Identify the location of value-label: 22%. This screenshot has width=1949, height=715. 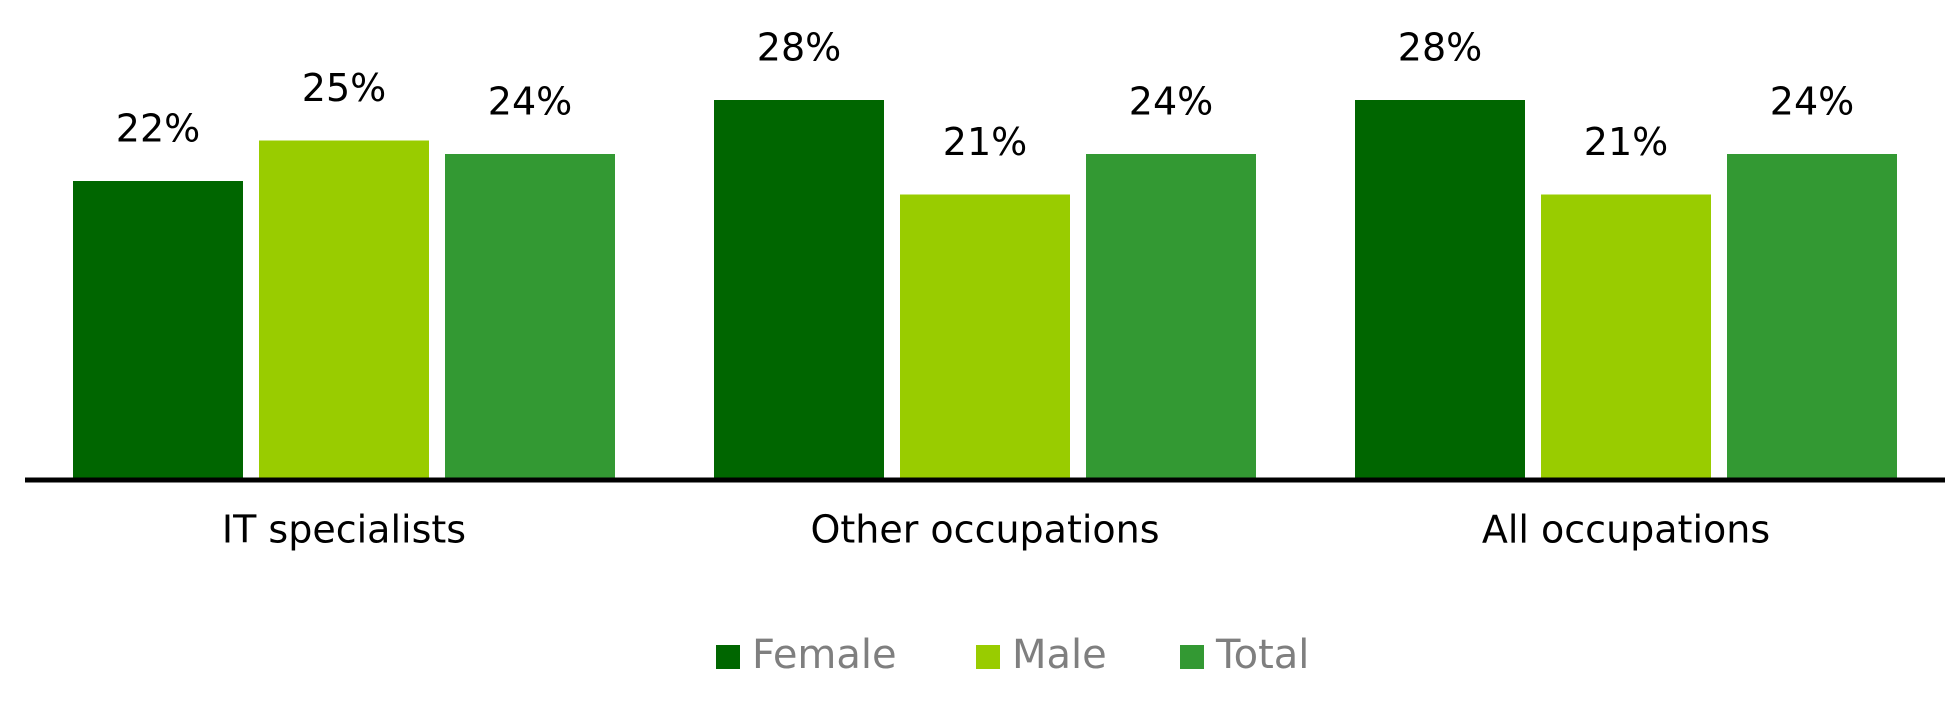
(158, 129).